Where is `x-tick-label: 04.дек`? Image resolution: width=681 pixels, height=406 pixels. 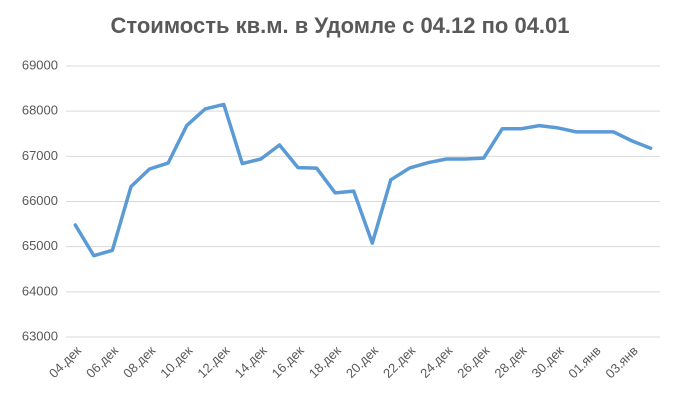
x-tick-label: 04.дек is located at coordinates (65, 362).